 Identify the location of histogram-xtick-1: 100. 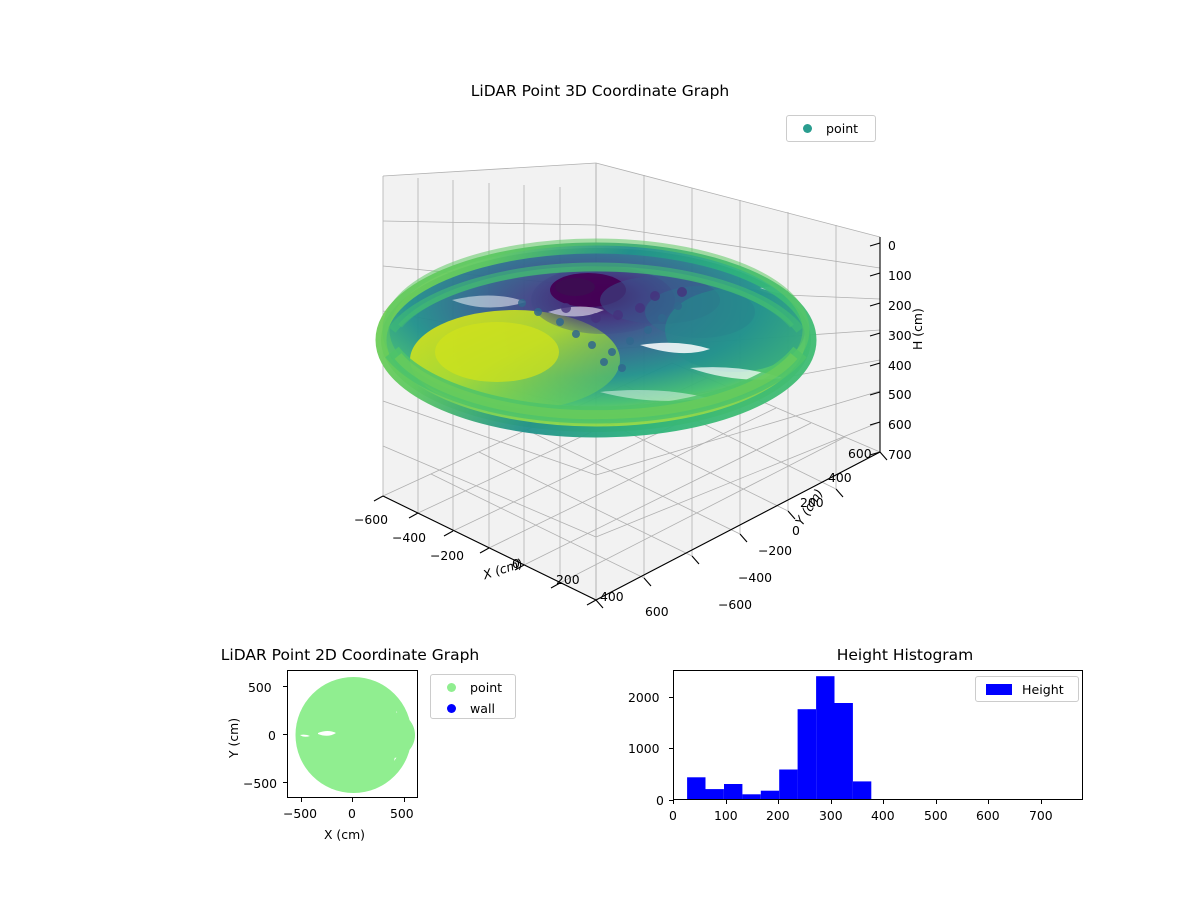
(726, 815).